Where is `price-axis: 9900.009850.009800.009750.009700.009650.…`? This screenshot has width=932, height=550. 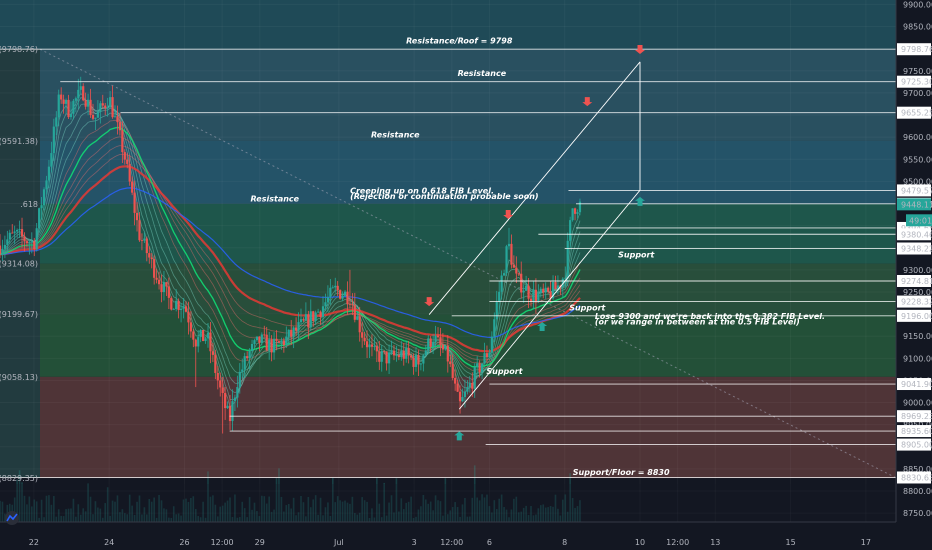 price-axis: 9900.009850.009800.009750.009700.009650.… is located at coordinates (913, 275).